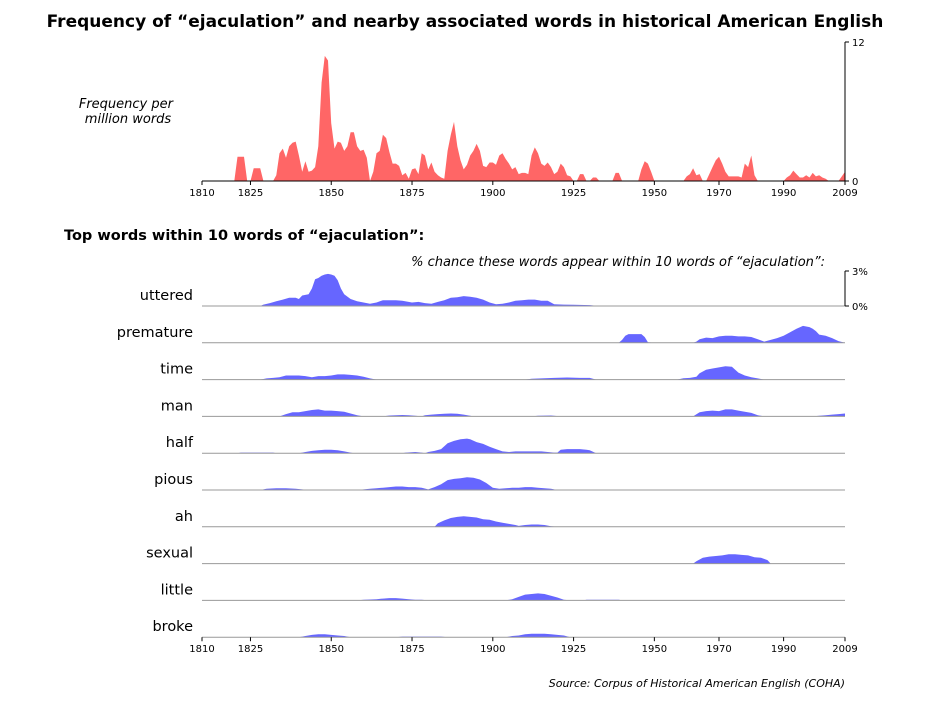 The width and height of the screenshot is (931, 704). I want to click on bottom-x-tick-label-2009: 2009, so click(844, 649).